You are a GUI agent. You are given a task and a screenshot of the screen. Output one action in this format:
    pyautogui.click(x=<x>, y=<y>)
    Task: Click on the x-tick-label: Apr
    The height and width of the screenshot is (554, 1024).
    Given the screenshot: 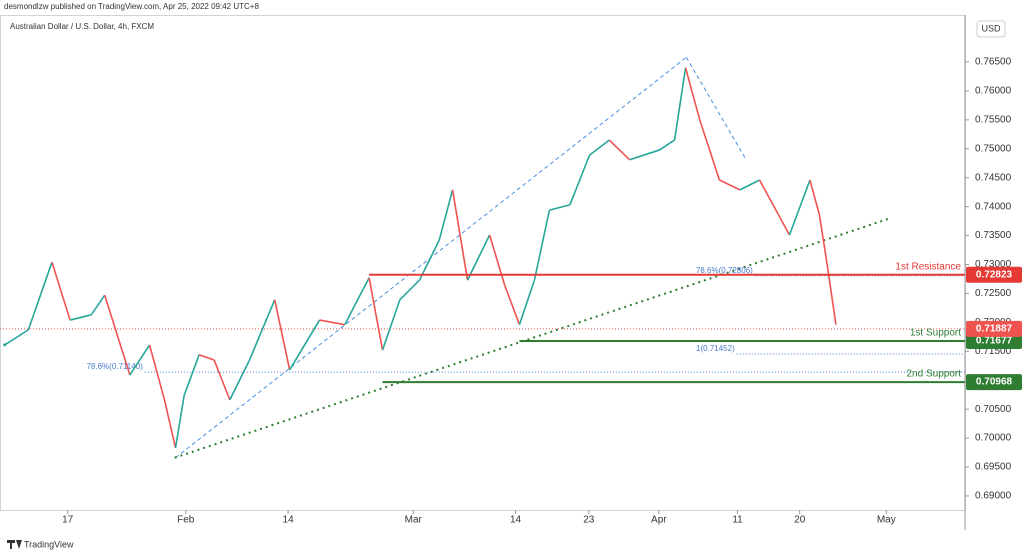 What is the action you would take?
    pyautogui.click(x=659, y=520)
    